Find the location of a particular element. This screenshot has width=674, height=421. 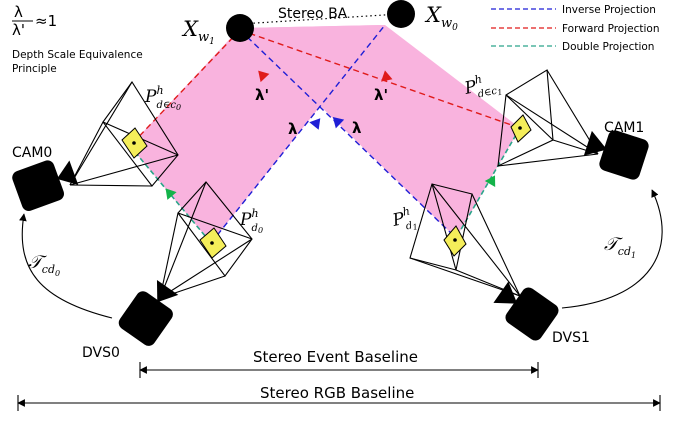

lambda-right: λ is located at coordinates (357, 128).